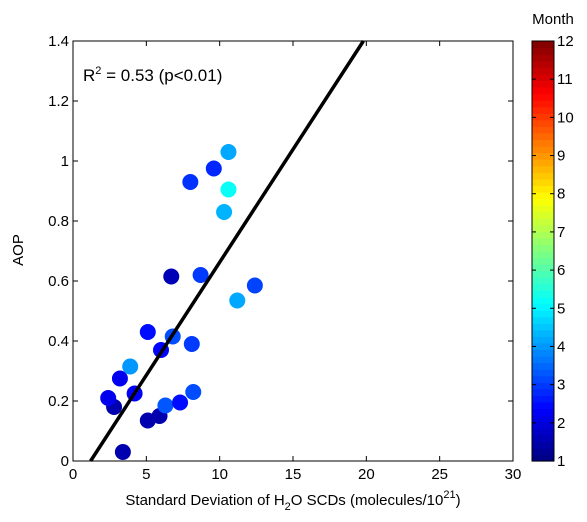 The image size is (587, 522). Describe the element at coordinates (439, 474) in the screenshot. I see `x-tick-label: 25` at that location.